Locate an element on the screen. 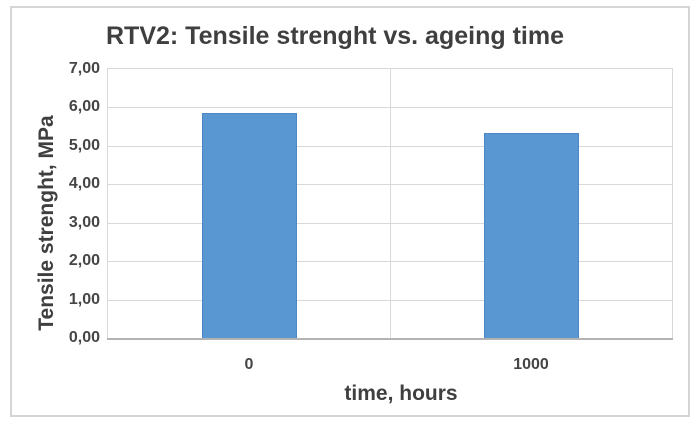  y-tick-label: 4,00 is located at coordinates (84, 183).